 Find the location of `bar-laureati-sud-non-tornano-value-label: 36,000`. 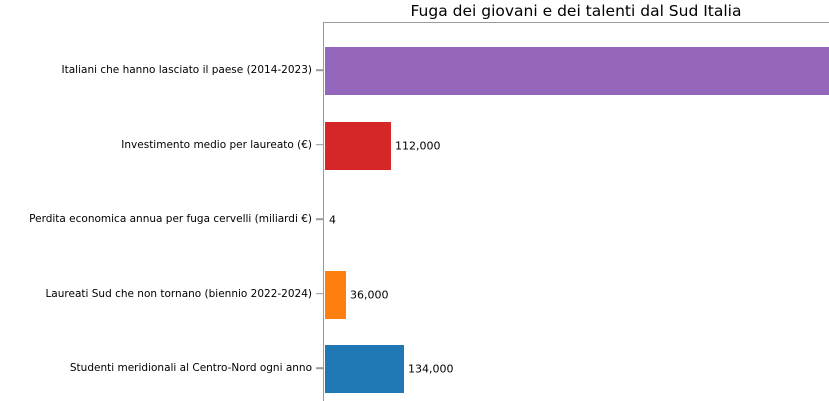

bar-laureati-sud-non-tornano-value-label: 36,000 is located at coordinates (369, 294).